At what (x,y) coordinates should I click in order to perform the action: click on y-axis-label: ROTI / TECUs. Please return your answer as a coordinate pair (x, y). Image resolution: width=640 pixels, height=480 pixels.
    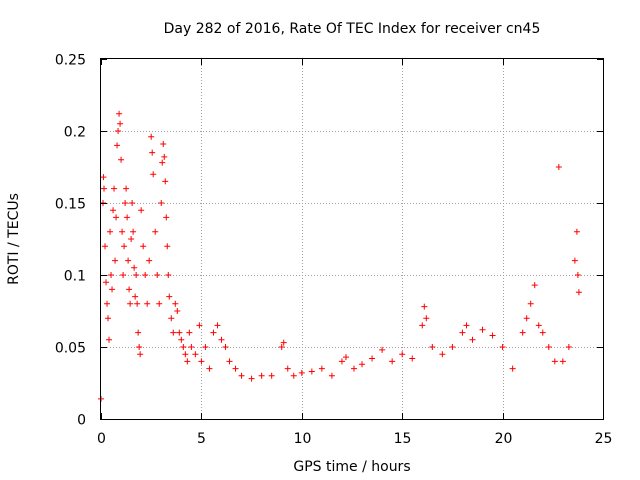
    Looking at the image, I should click on (14, 239).